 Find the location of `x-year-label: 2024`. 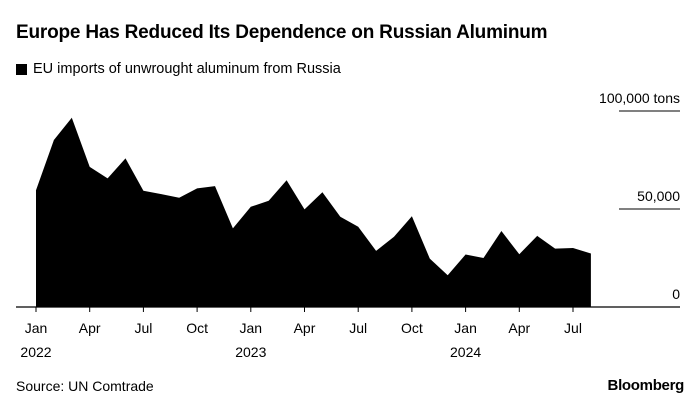

x-year-label: 2024 is located at coordinates (465, 352).